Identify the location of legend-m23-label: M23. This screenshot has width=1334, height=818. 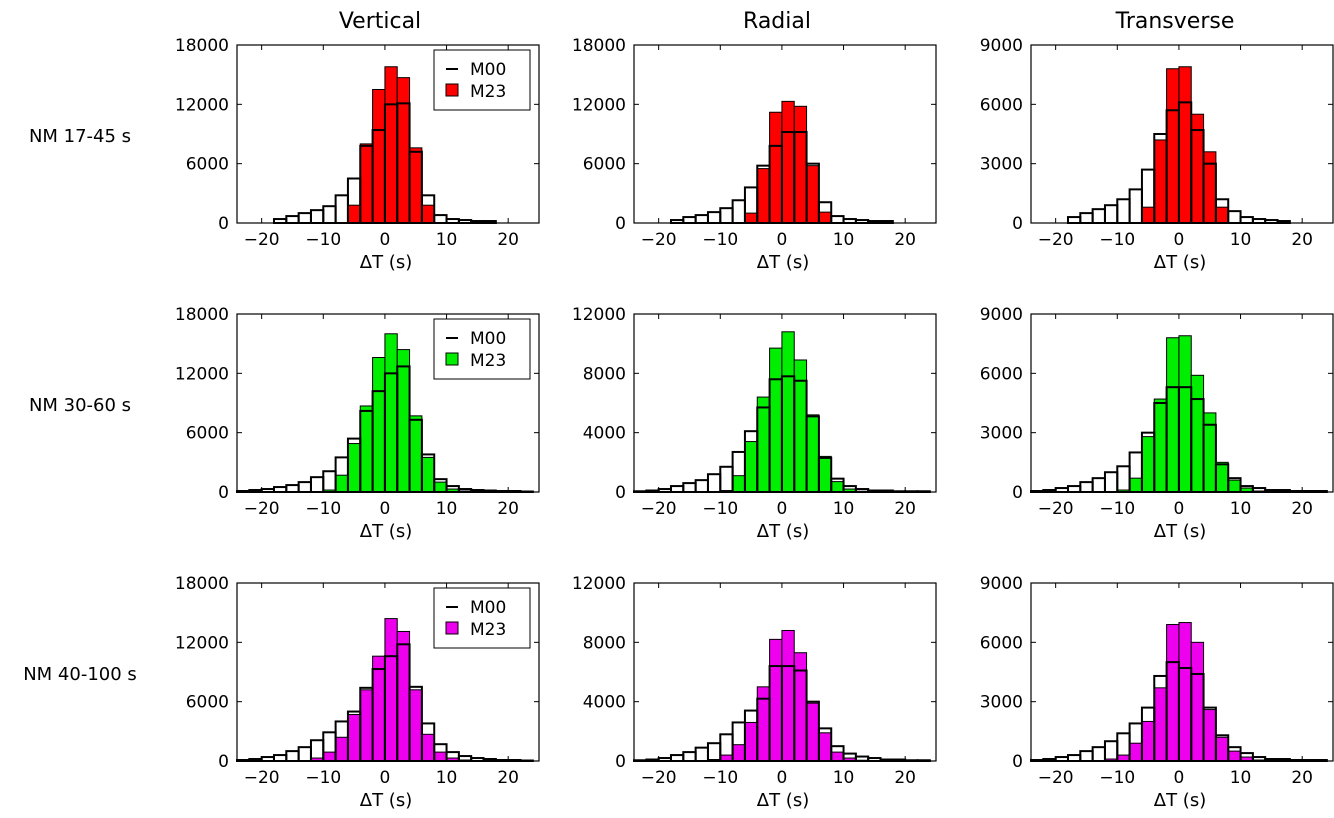
(488, 630).